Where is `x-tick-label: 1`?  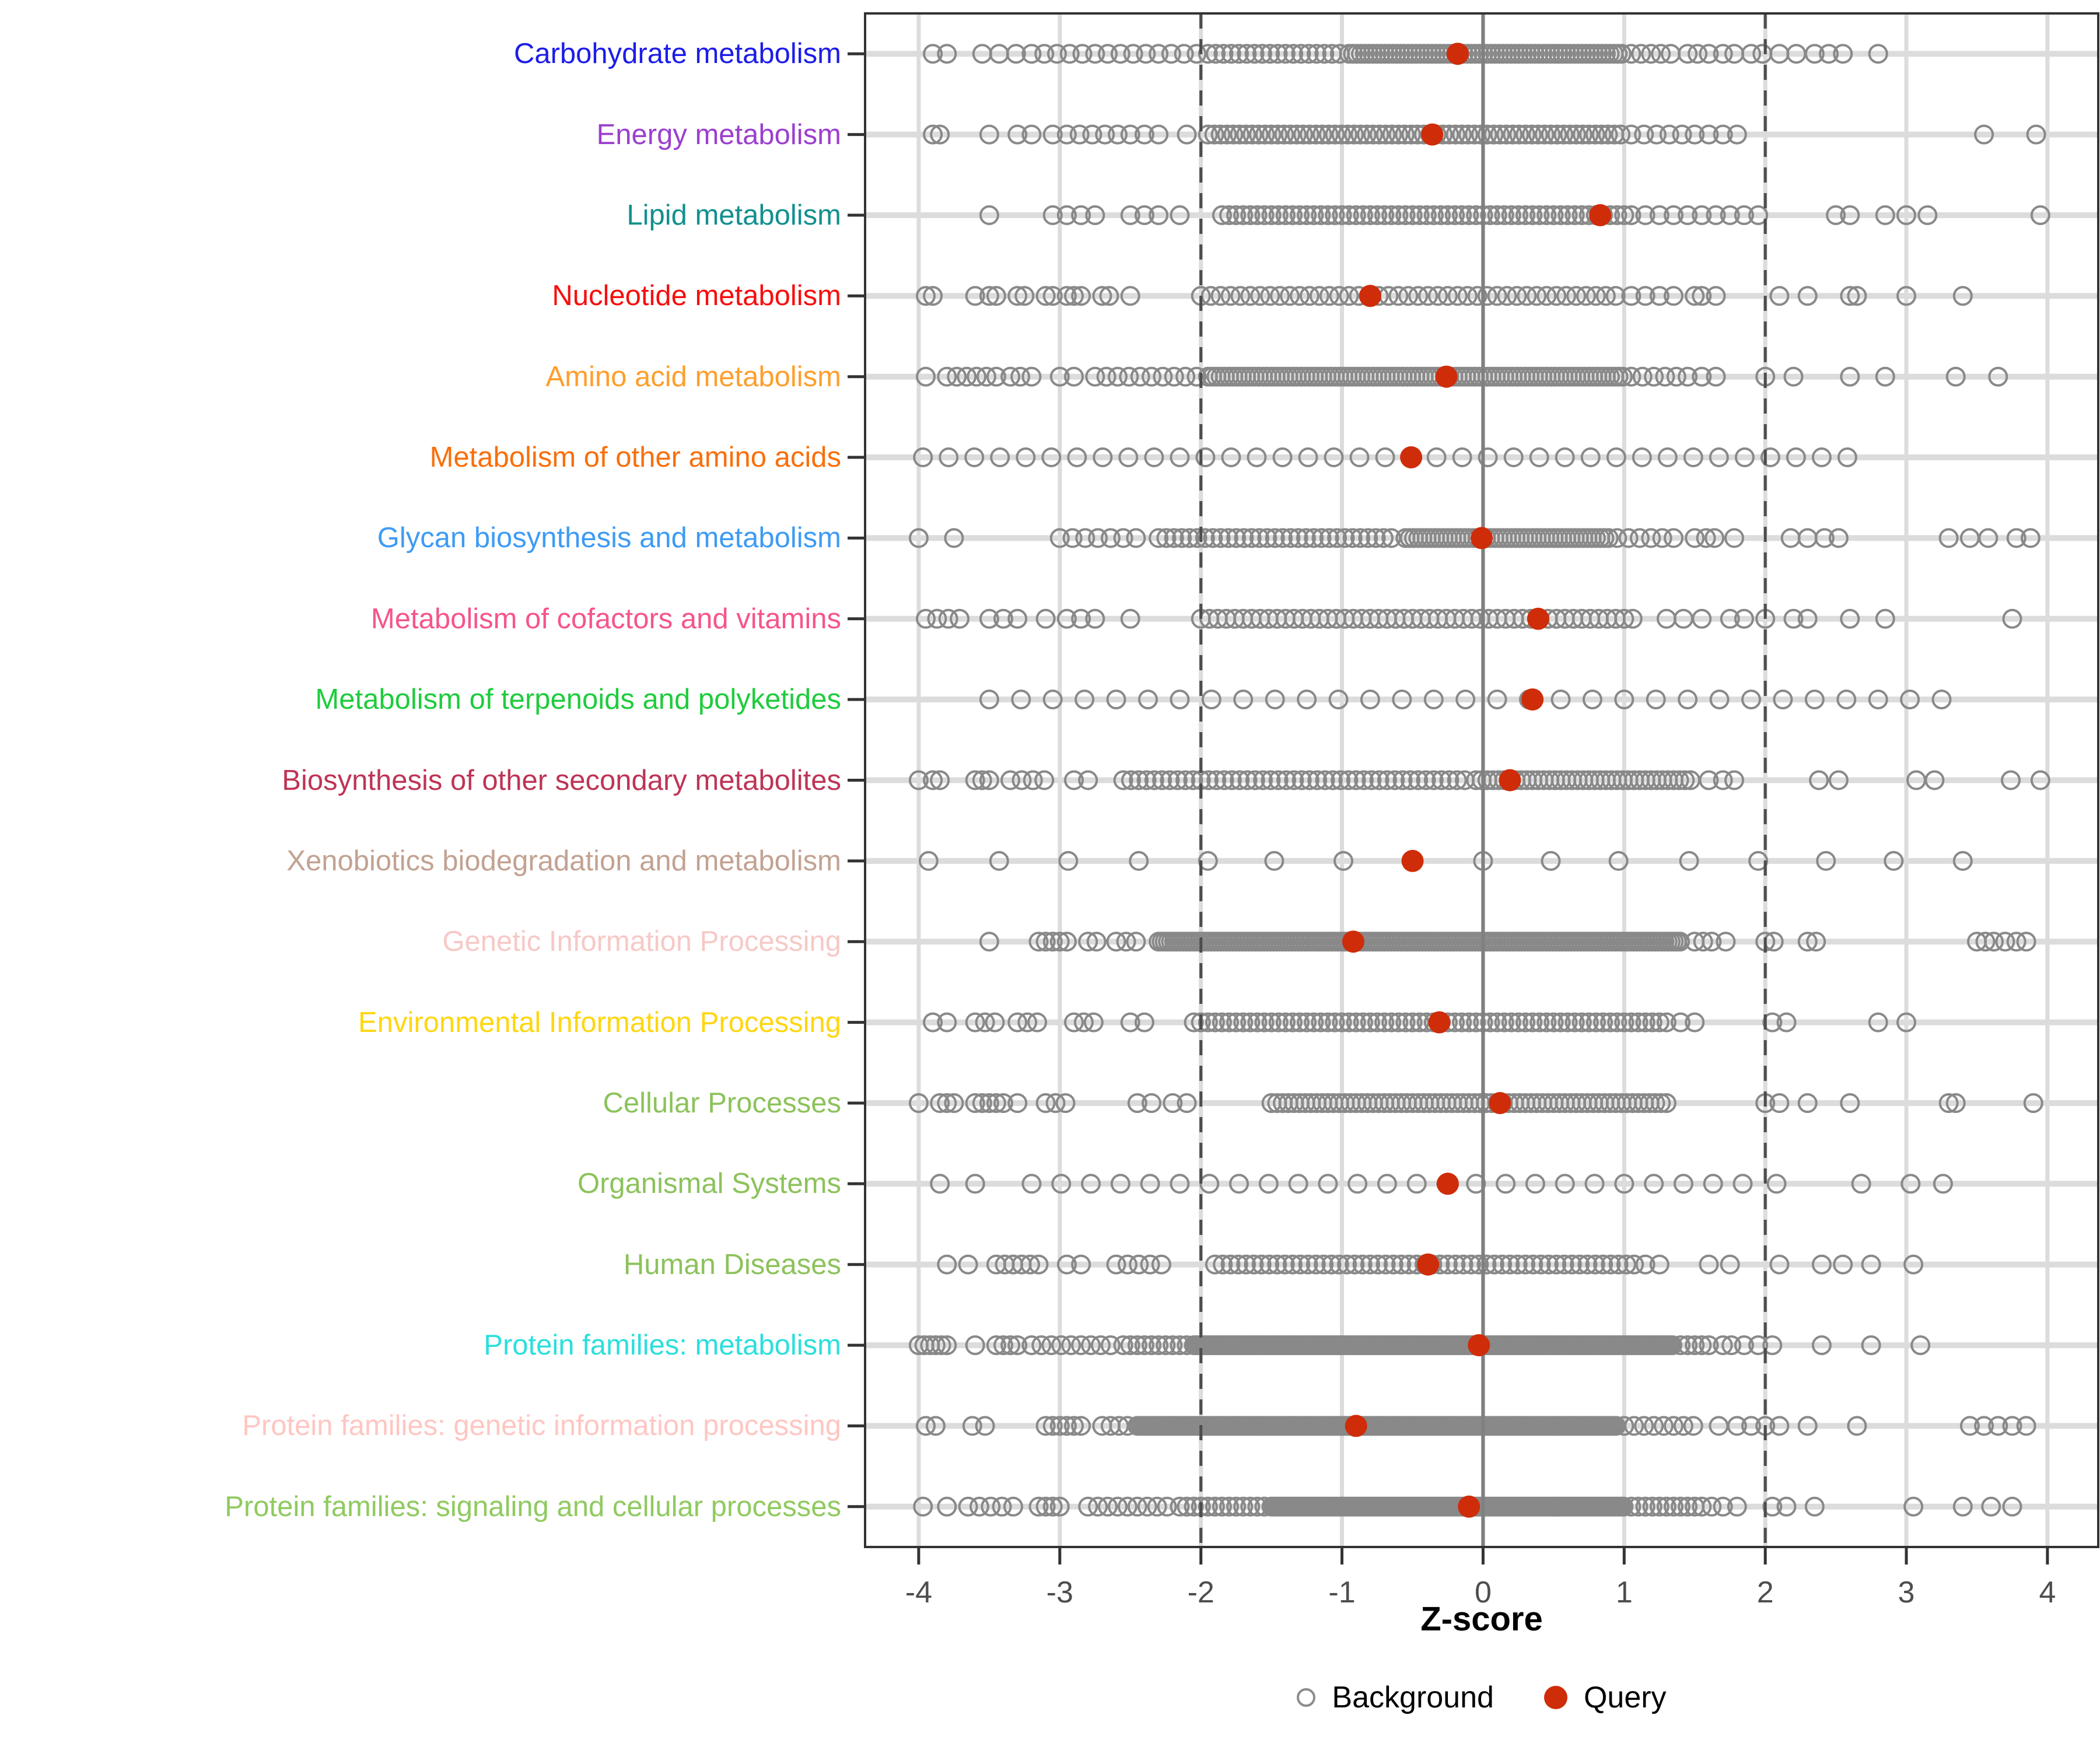
x-tick-label: 1 is located at coordinates (1624, 1592).